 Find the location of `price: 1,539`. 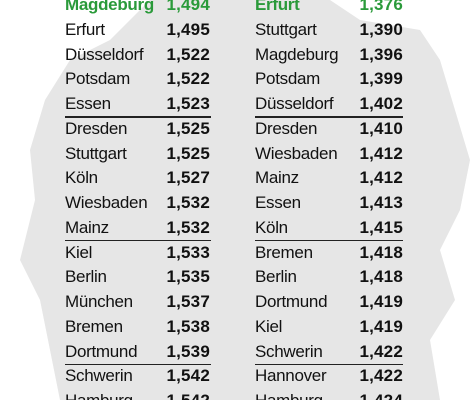

price: 1,539 is located at coordinates (188, 351).